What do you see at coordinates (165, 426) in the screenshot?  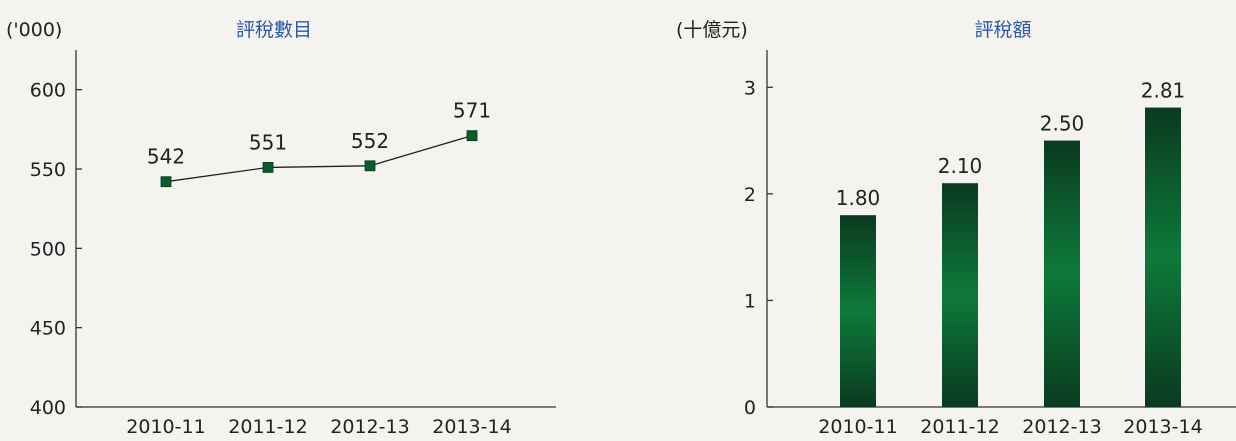 I see `left-x-tick-label: 2010-11` at bounding box center [165, 426].